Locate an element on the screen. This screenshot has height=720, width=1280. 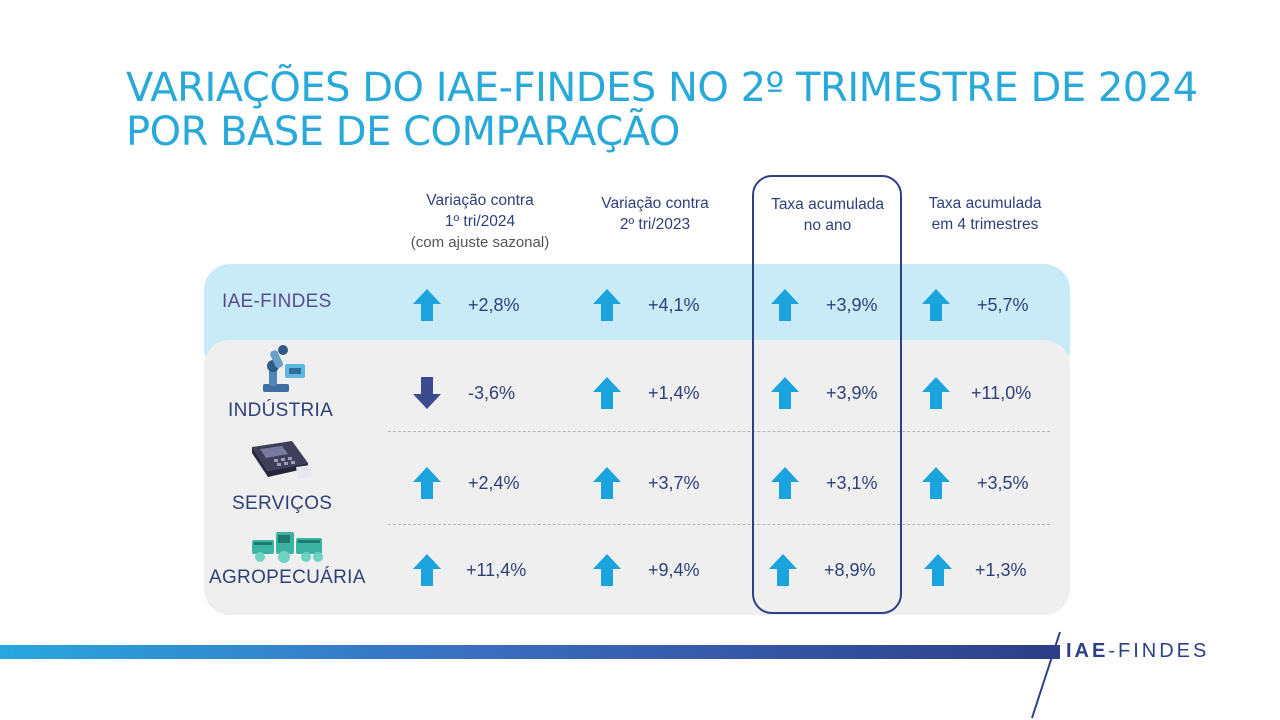
value: +4,1% is located at coordinates (674, 304).